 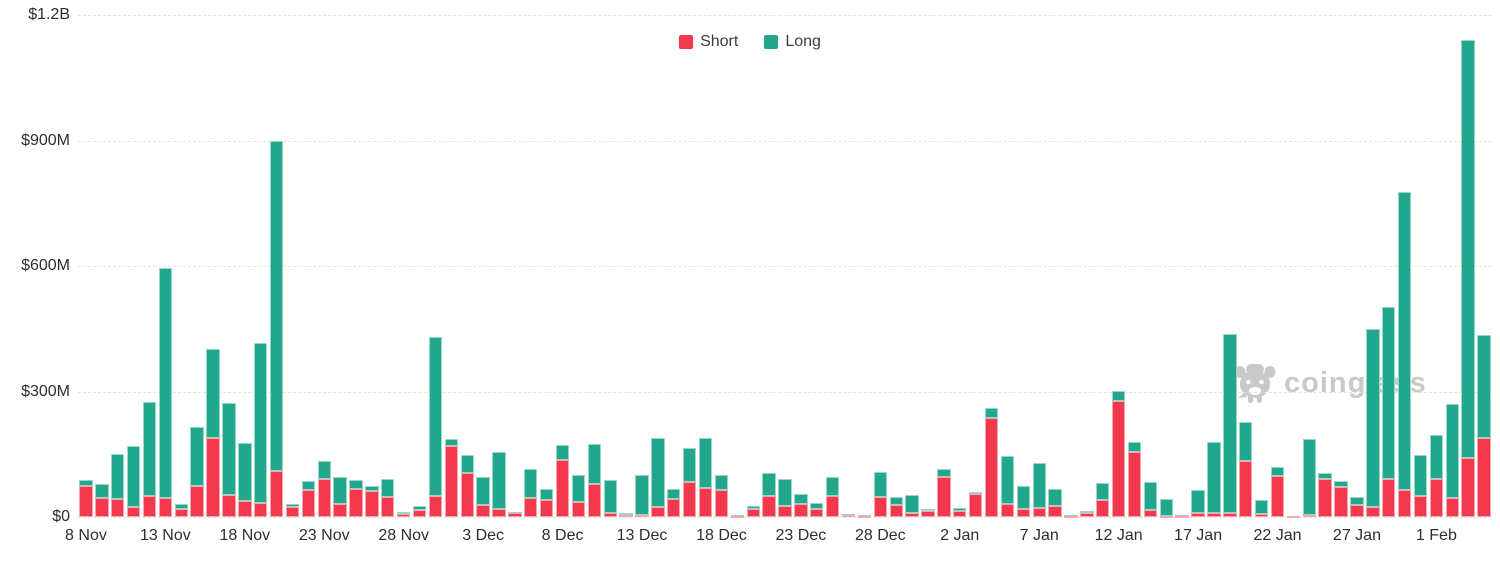 I want to click on legend-item-long: Long, so click(x=792, y=42).